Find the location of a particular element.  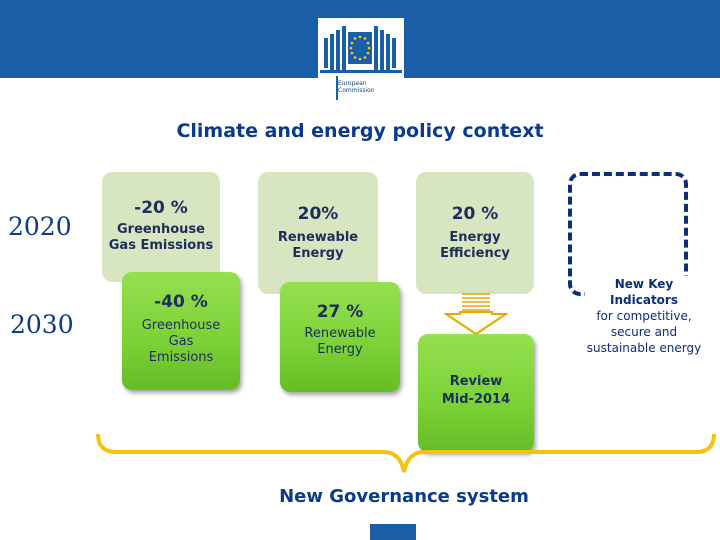

target-2020-efficiency: 20 % Energy Efficiency is located at coordinates (475, 233).